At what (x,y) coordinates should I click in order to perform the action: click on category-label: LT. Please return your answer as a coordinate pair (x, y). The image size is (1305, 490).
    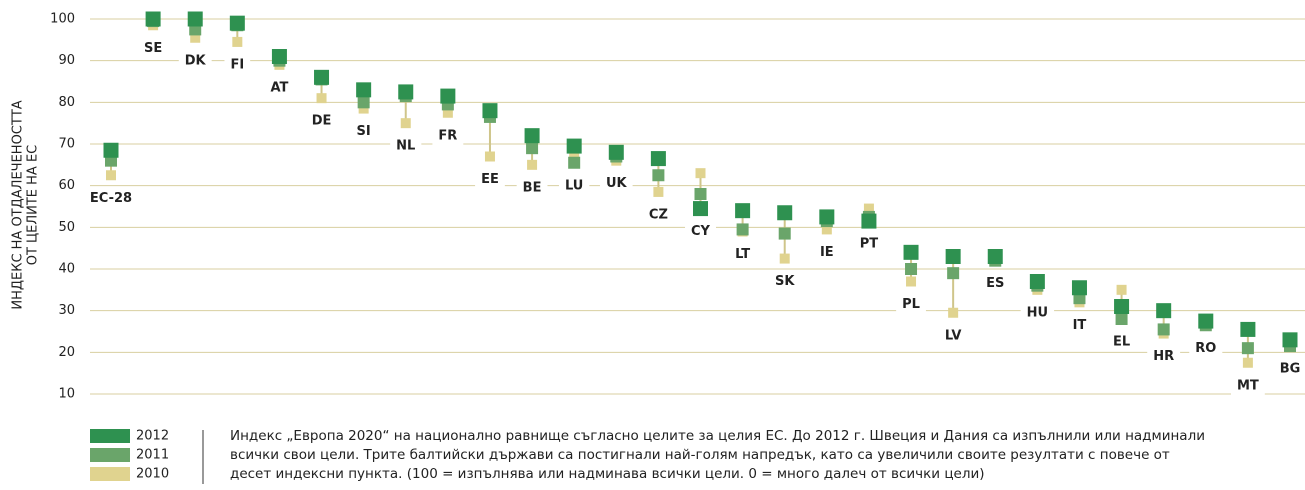
    Looking at the image, I should click on (742, 254).